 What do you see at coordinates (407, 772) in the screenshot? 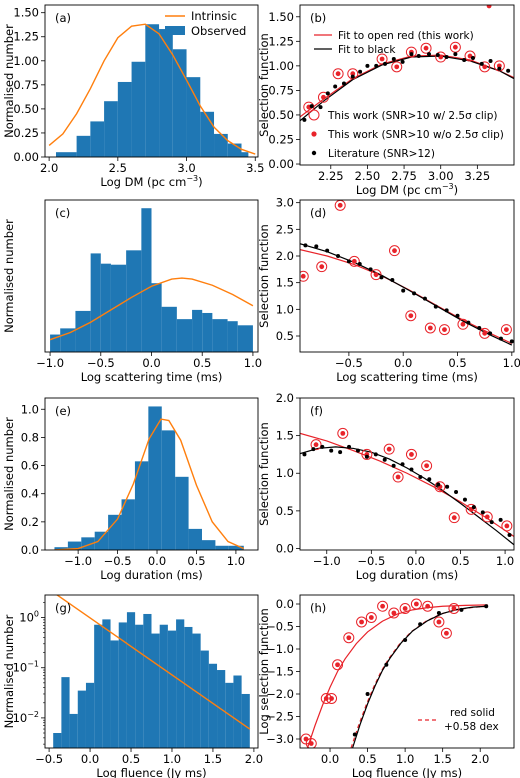
I see `x-axis-label: Log fluence (Jy ms)` at bounding box center [407, 772].